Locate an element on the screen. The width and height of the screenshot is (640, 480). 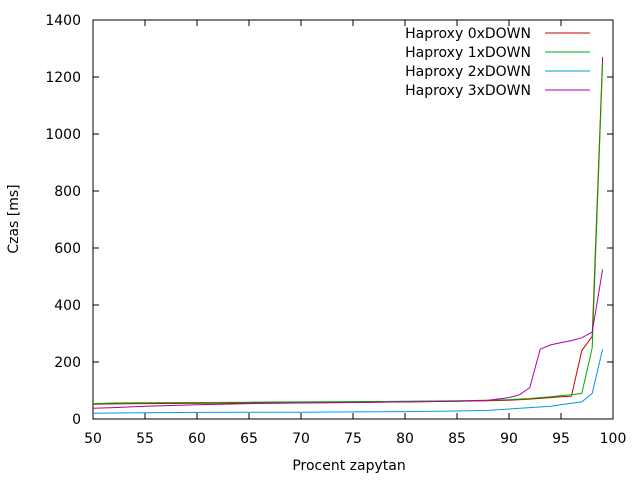
legend-label: Haproxy 3xDOWN is located at coordinates (468, 91).